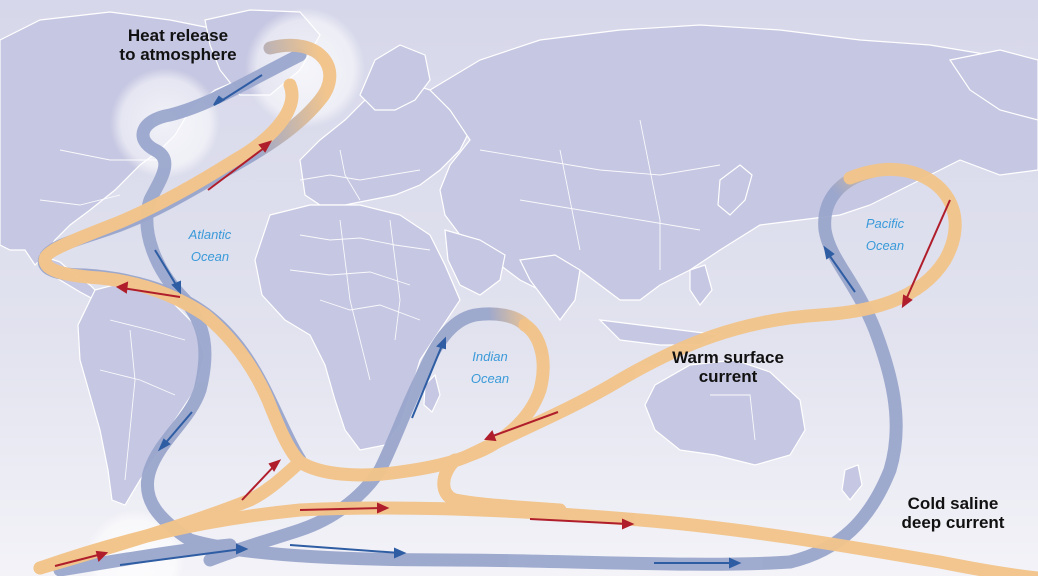  Describe the element at coordinates (735, 190) in the screenshot. I see `japan-landmass` at that location.